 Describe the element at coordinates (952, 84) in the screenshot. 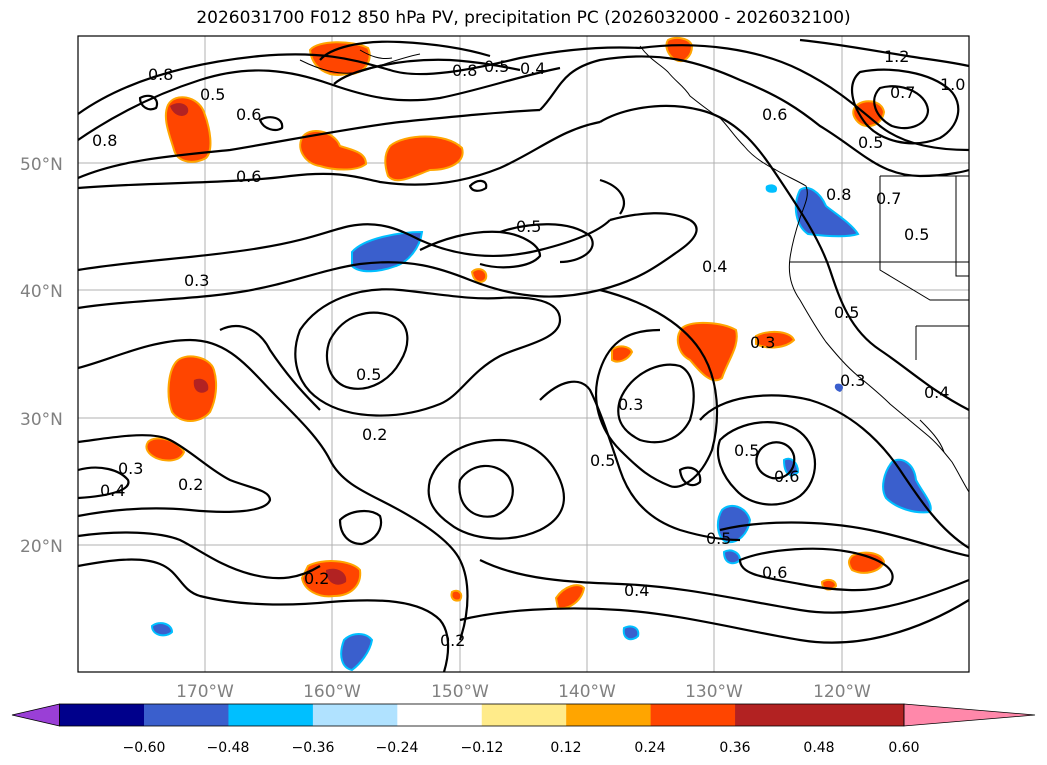

I see `contour-label: 1.0` at that location.